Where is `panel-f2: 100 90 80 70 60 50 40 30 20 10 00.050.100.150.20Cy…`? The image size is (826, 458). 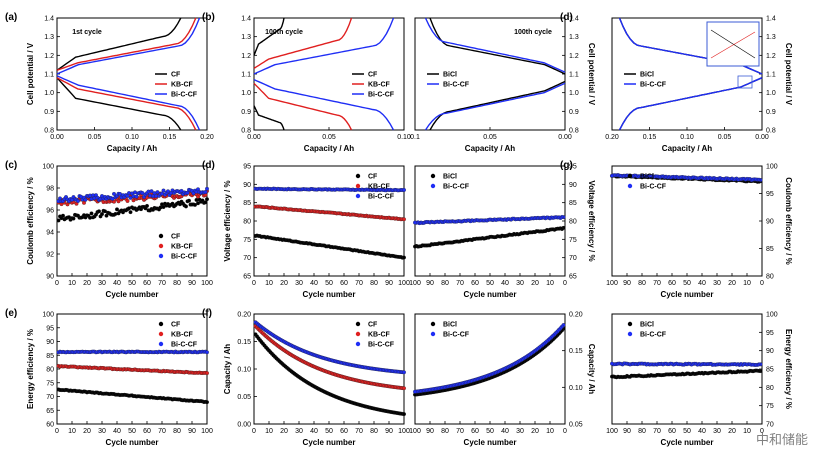 panel-f2: 100 90 80 70 60 50 40 30 20 10 00.050.100.150.20Cy… is located at coordinates (502, 380).